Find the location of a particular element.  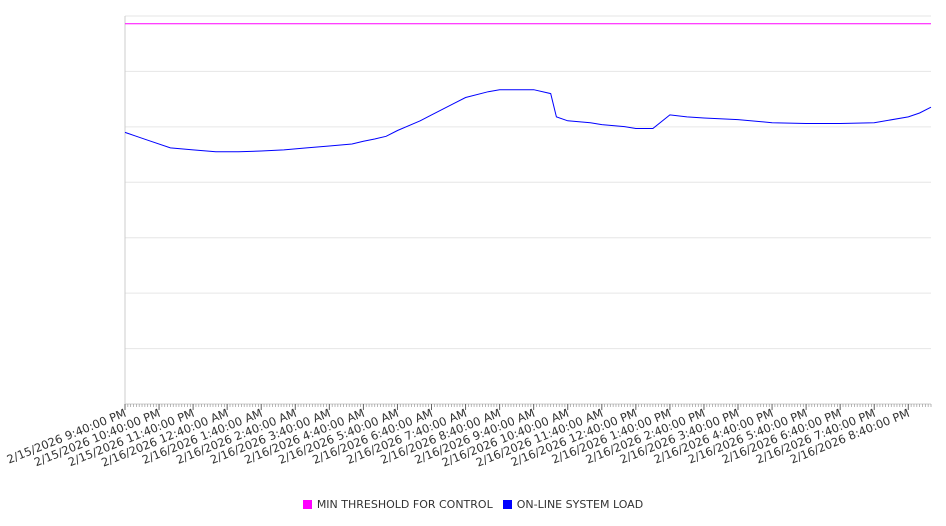

legend-item-system-load: ON-LINE SYSTEM LOAD is located at coordinates (573, 504).